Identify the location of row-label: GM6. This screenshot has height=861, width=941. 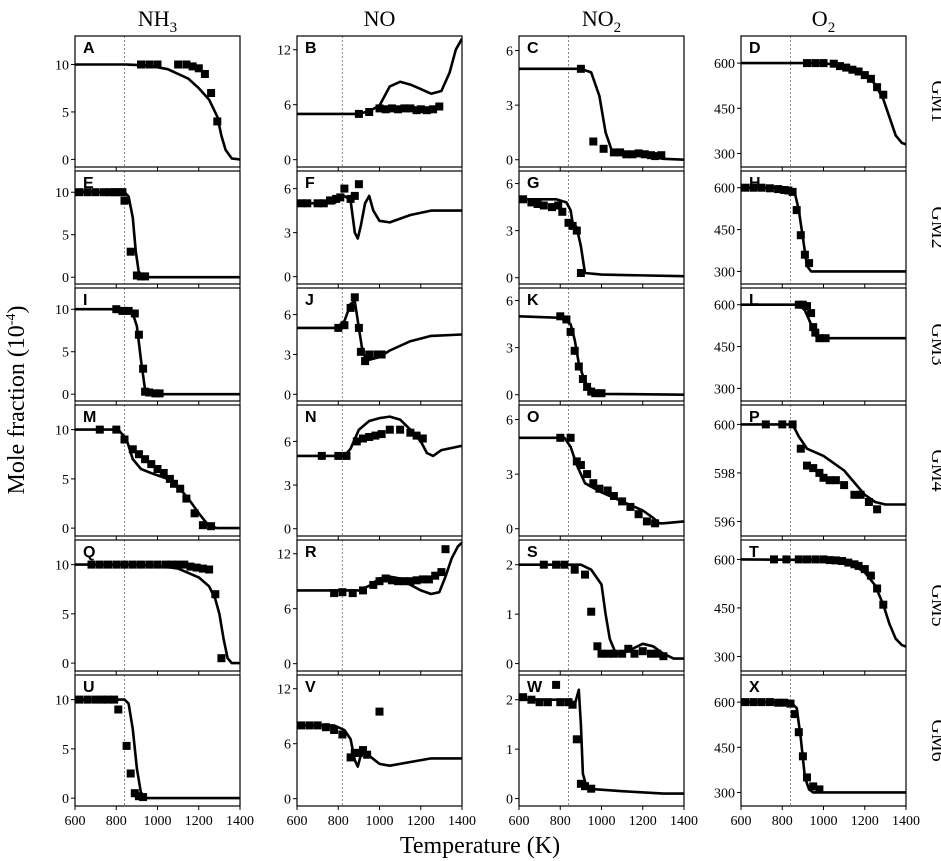
(934, 740).